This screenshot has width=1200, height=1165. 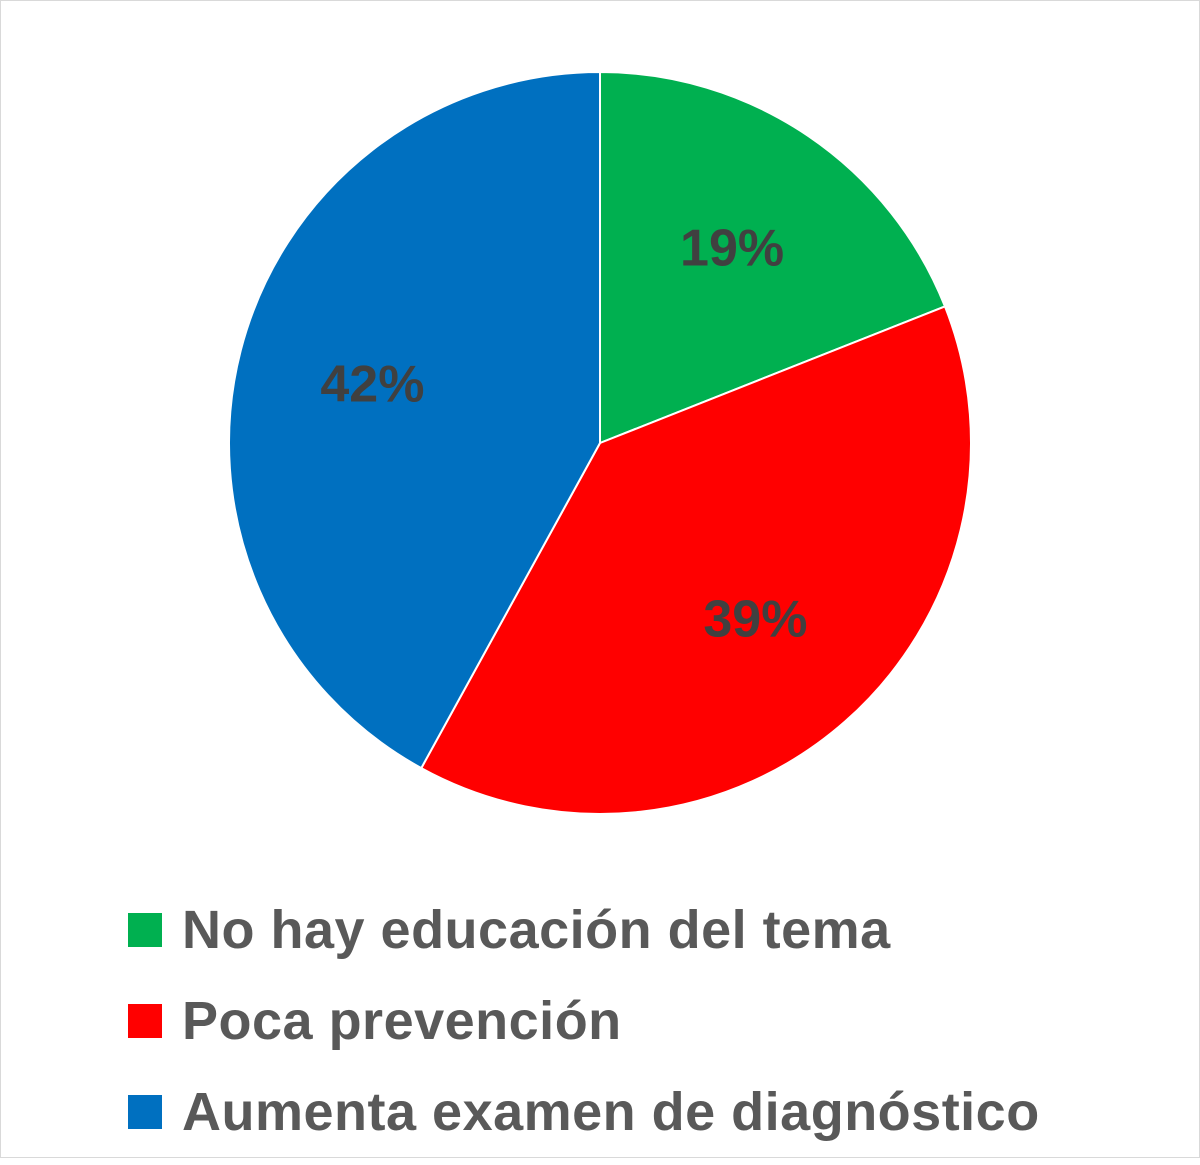 What do you see at coordinates (732, 249) in the screenshot?
I see `data-label-1: 19%` at bounding box center [732, 249].